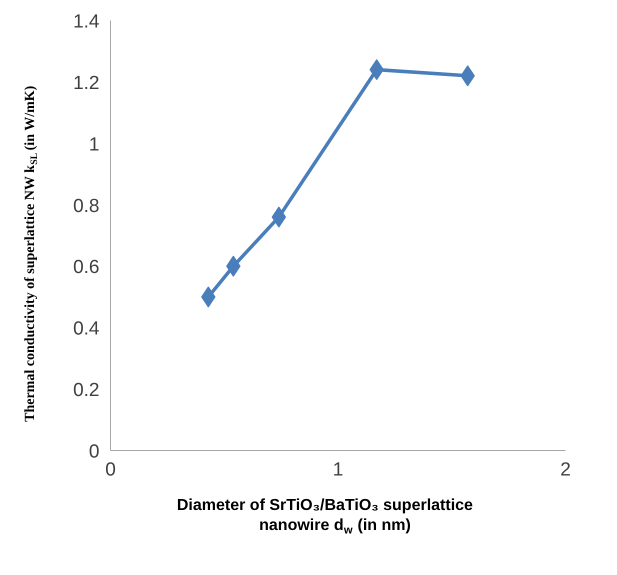 This screenshot has width=617, height=575. I want to click on x-tick-label: 2, so click(565, 470).